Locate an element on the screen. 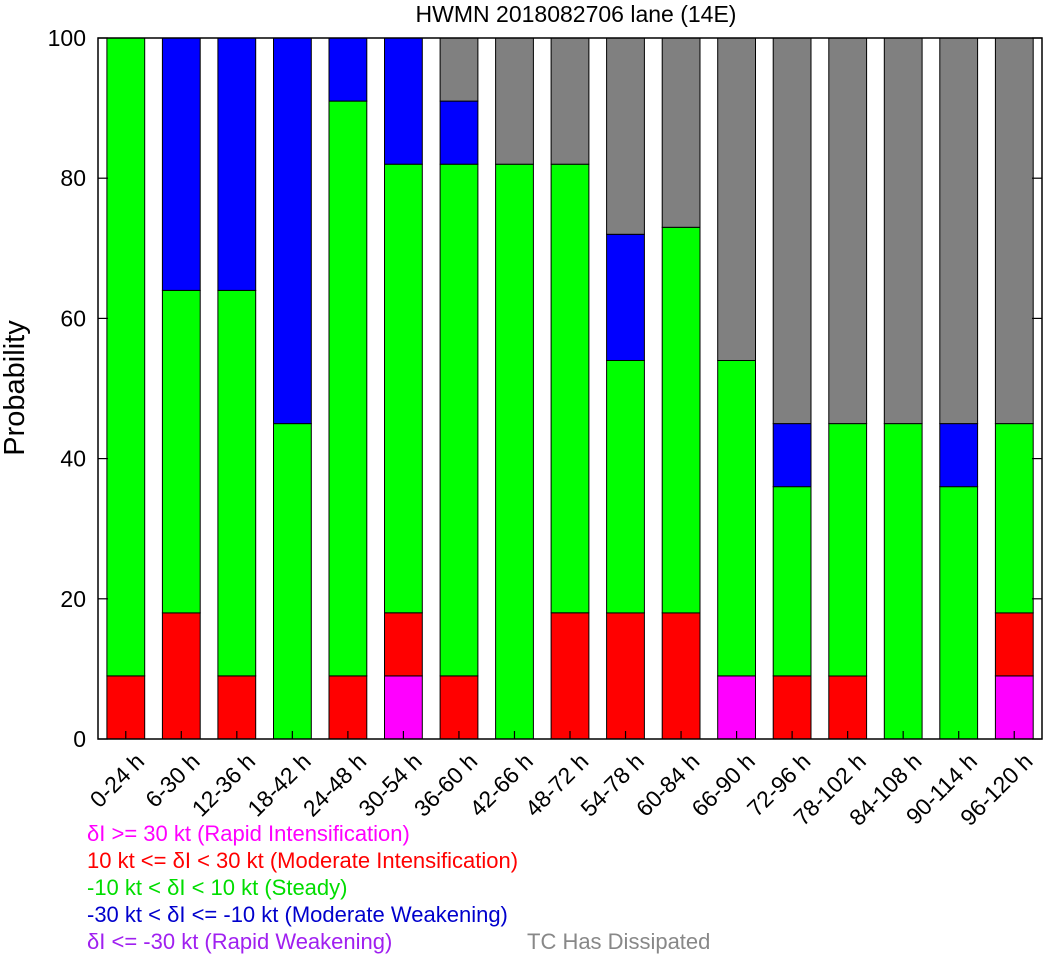 The width and height of the screenshot is (1057, 959). y-axis-label: Probability is located at coordinates (15, 388).